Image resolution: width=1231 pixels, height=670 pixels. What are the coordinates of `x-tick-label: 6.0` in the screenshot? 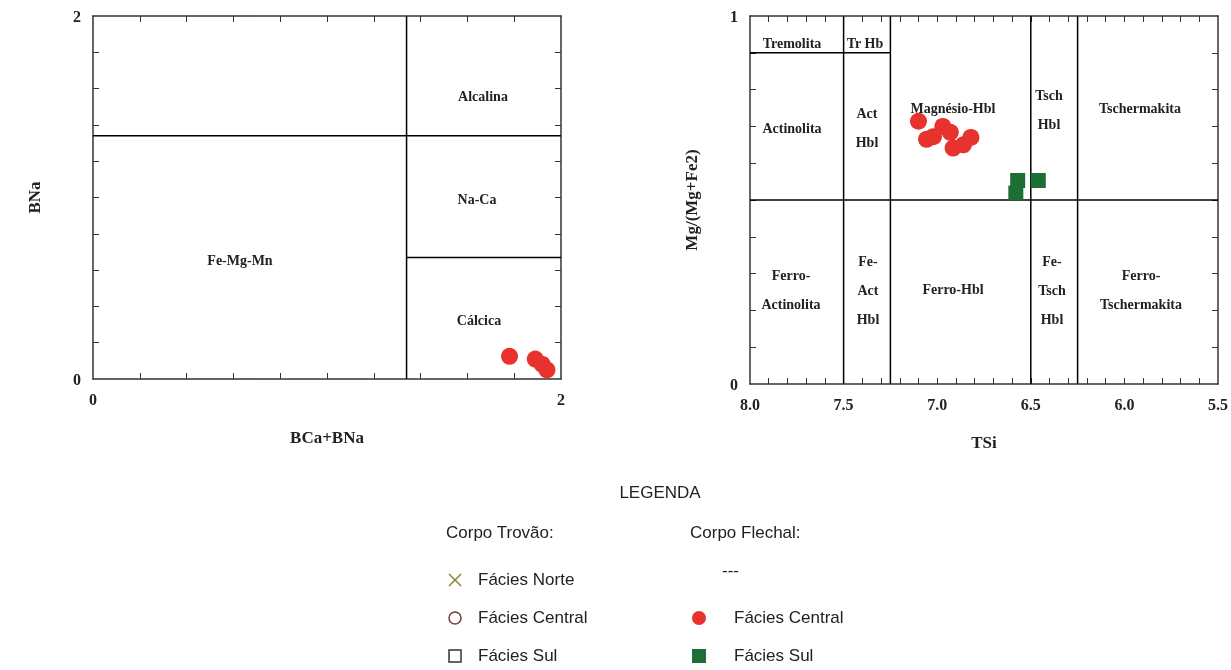 It's located at (1124, 404).